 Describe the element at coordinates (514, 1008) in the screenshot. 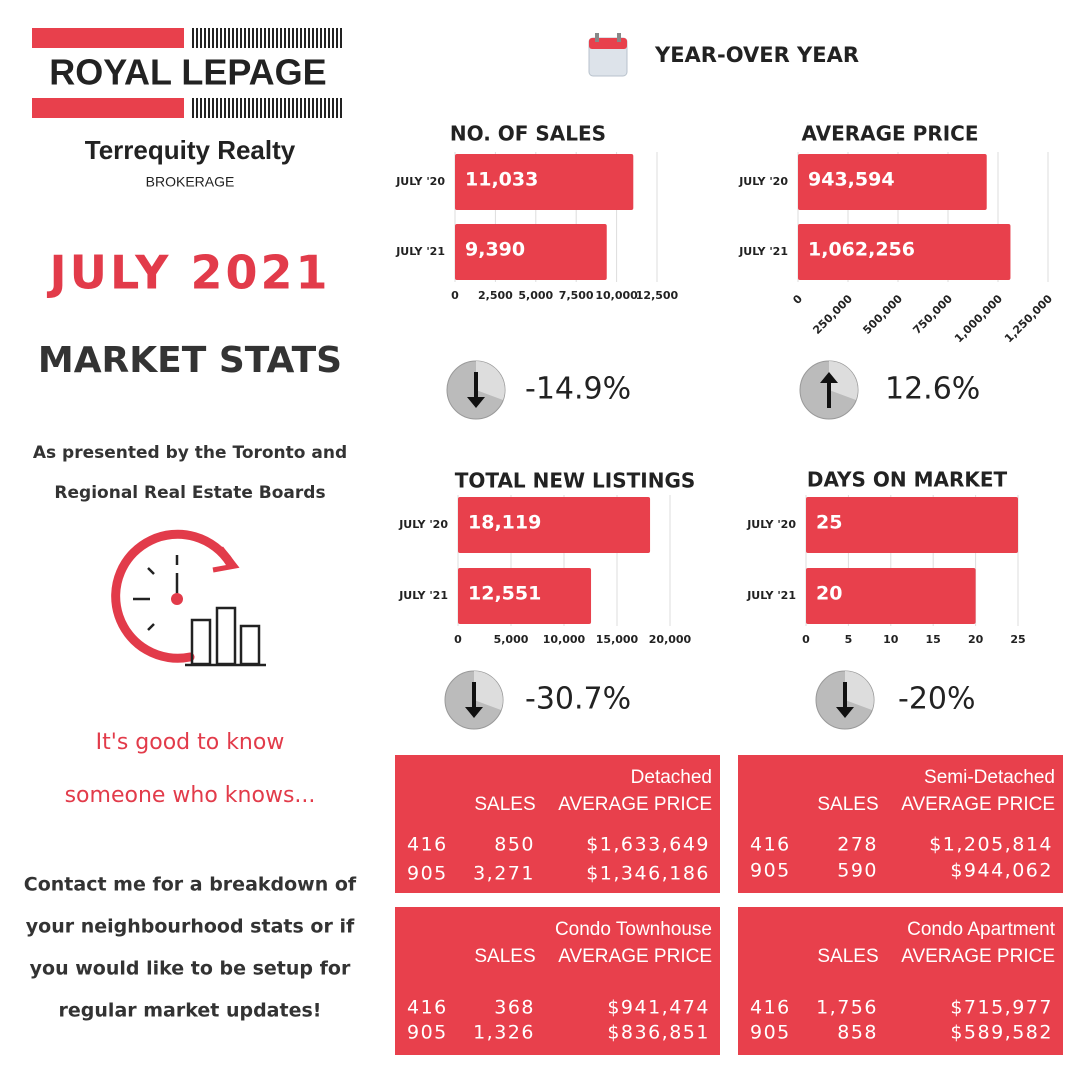

I see `table-cell: 368` at that location.